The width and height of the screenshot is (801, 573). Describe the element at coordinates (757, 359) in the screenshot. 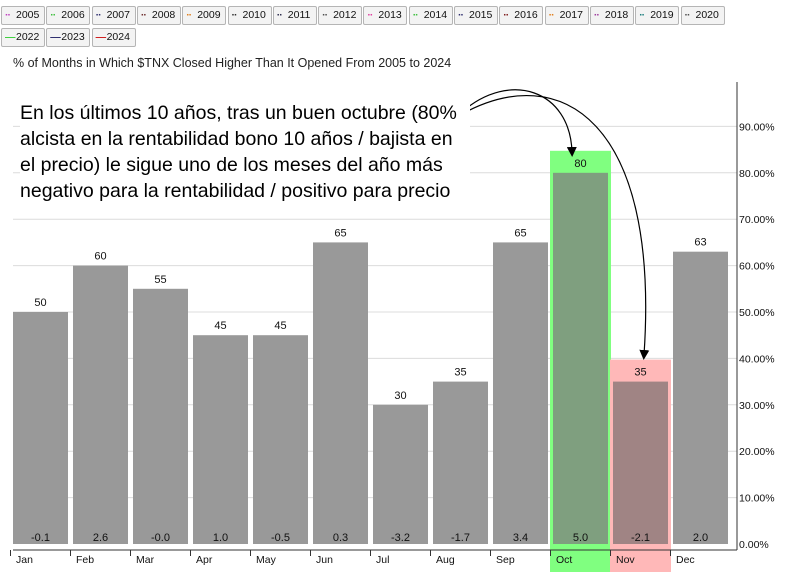

I see `y-tick-label: 40.00%` at that location.